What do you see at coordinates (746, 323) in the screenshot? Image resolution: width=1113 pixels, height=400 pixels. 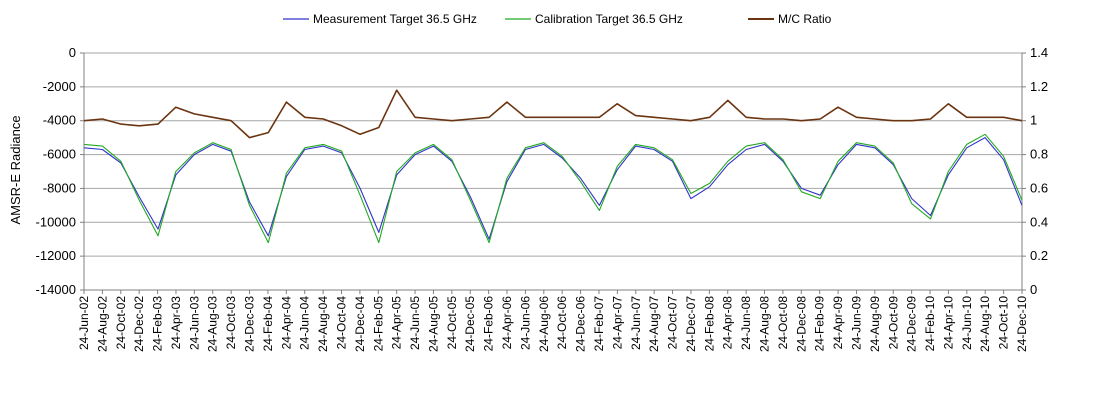 I see `x-tick-label: 24-Jun-08` at bounding box center [746, 323].